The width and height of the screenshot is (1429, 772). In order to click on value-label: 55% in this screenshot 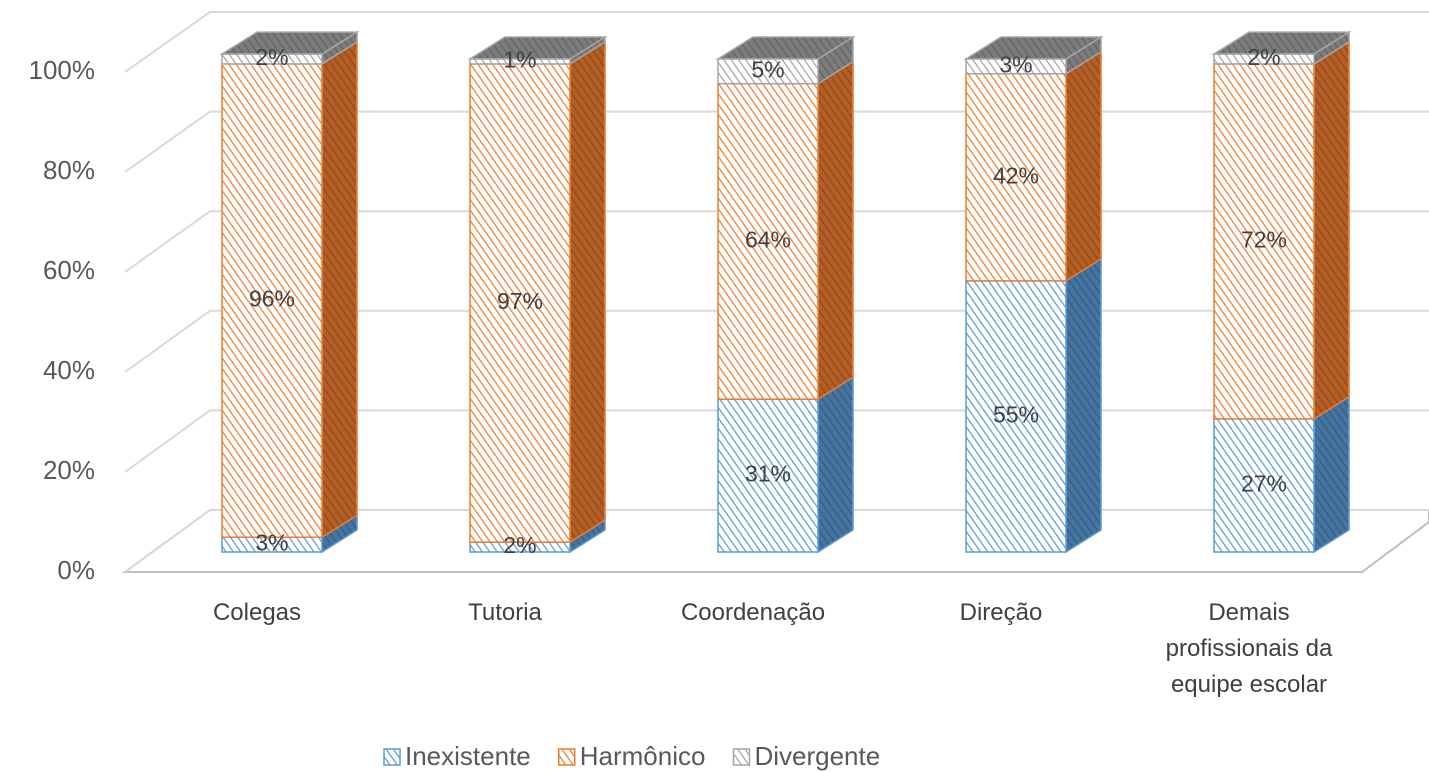, I will do `click(1016, 415)`.